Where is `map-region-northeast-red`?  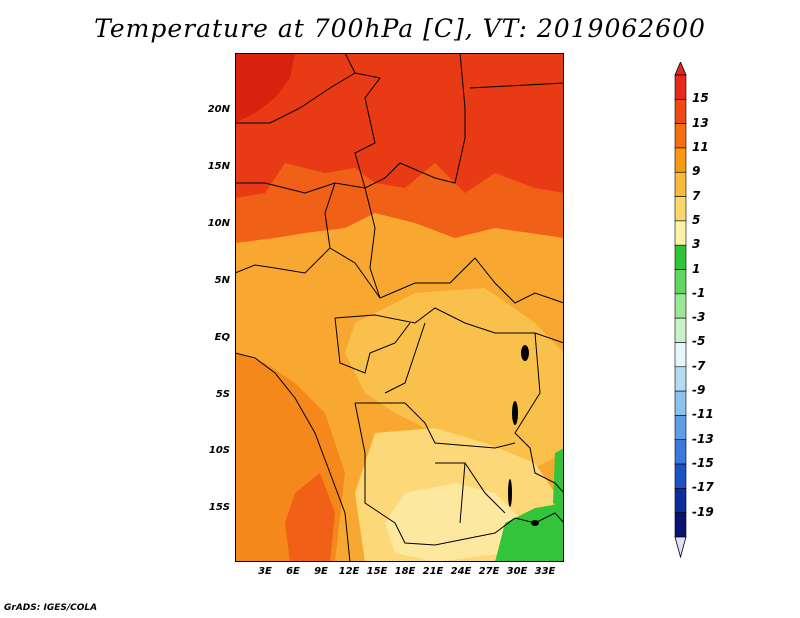
map-region-northeast-red is located at coordinates (519, 133).